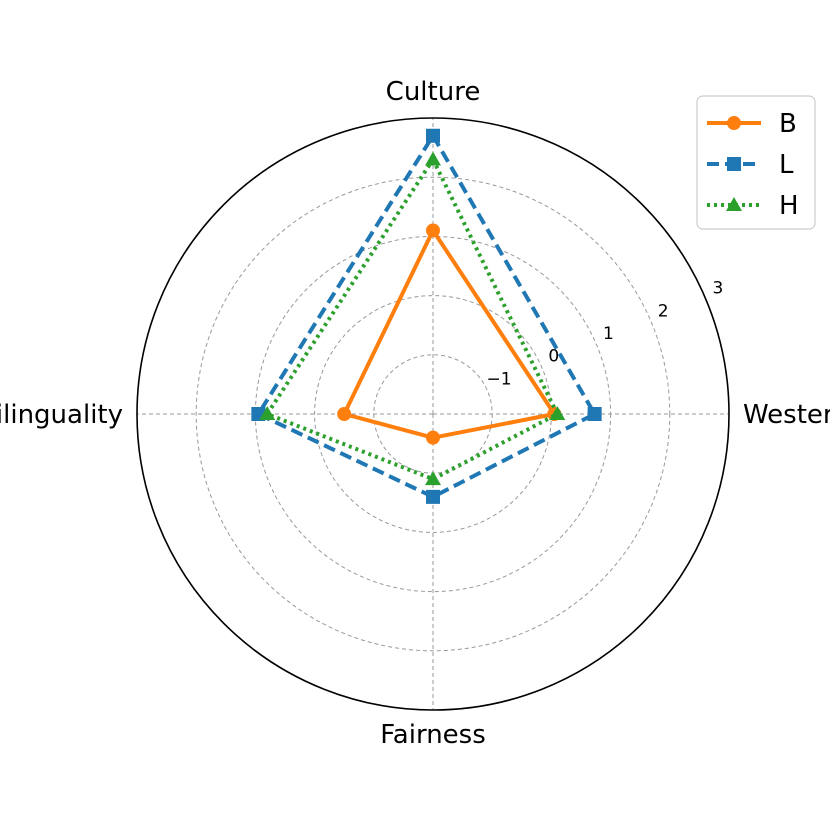  I want to click on r-tick-label: 0, so click(553, 357).